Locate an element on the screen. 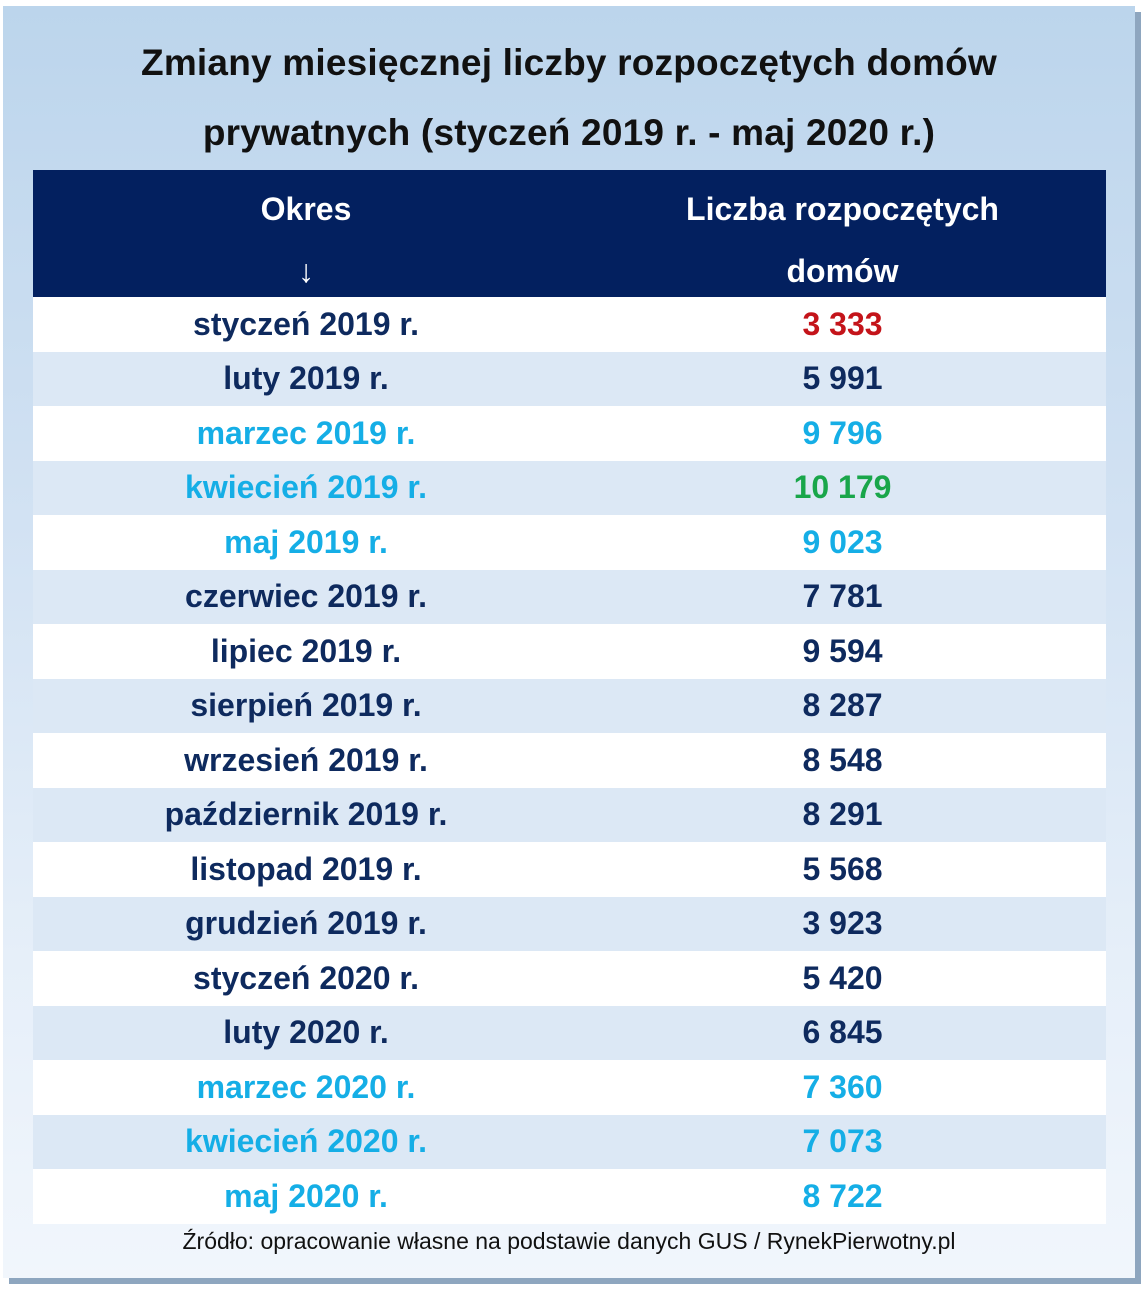 The image size is (1143, 1289). table-row: maj 2020 r. 8 722 is located at coordinates (569, 1196).